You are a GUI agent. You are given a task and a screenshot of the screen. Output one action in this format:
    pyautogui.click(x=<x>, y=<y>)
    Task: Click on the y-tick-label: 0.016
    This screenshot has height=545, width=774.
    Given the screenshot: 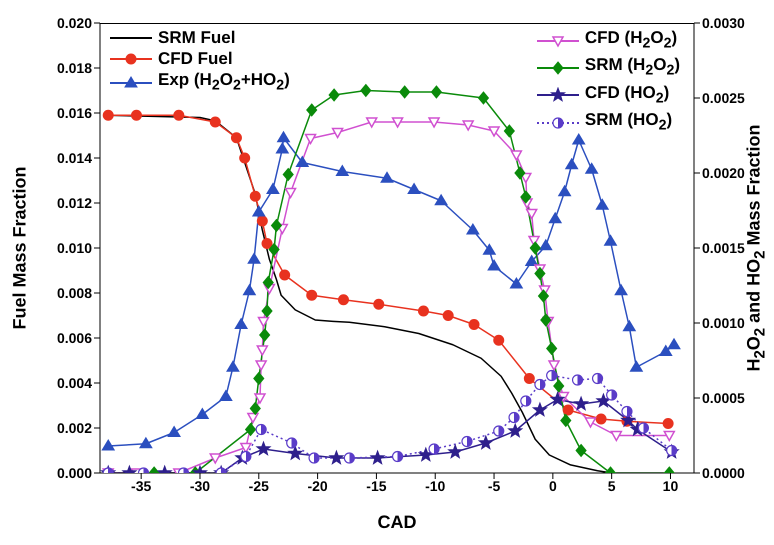 What is the action you would take?
    pyautogui.click(x=74, y=112)
    